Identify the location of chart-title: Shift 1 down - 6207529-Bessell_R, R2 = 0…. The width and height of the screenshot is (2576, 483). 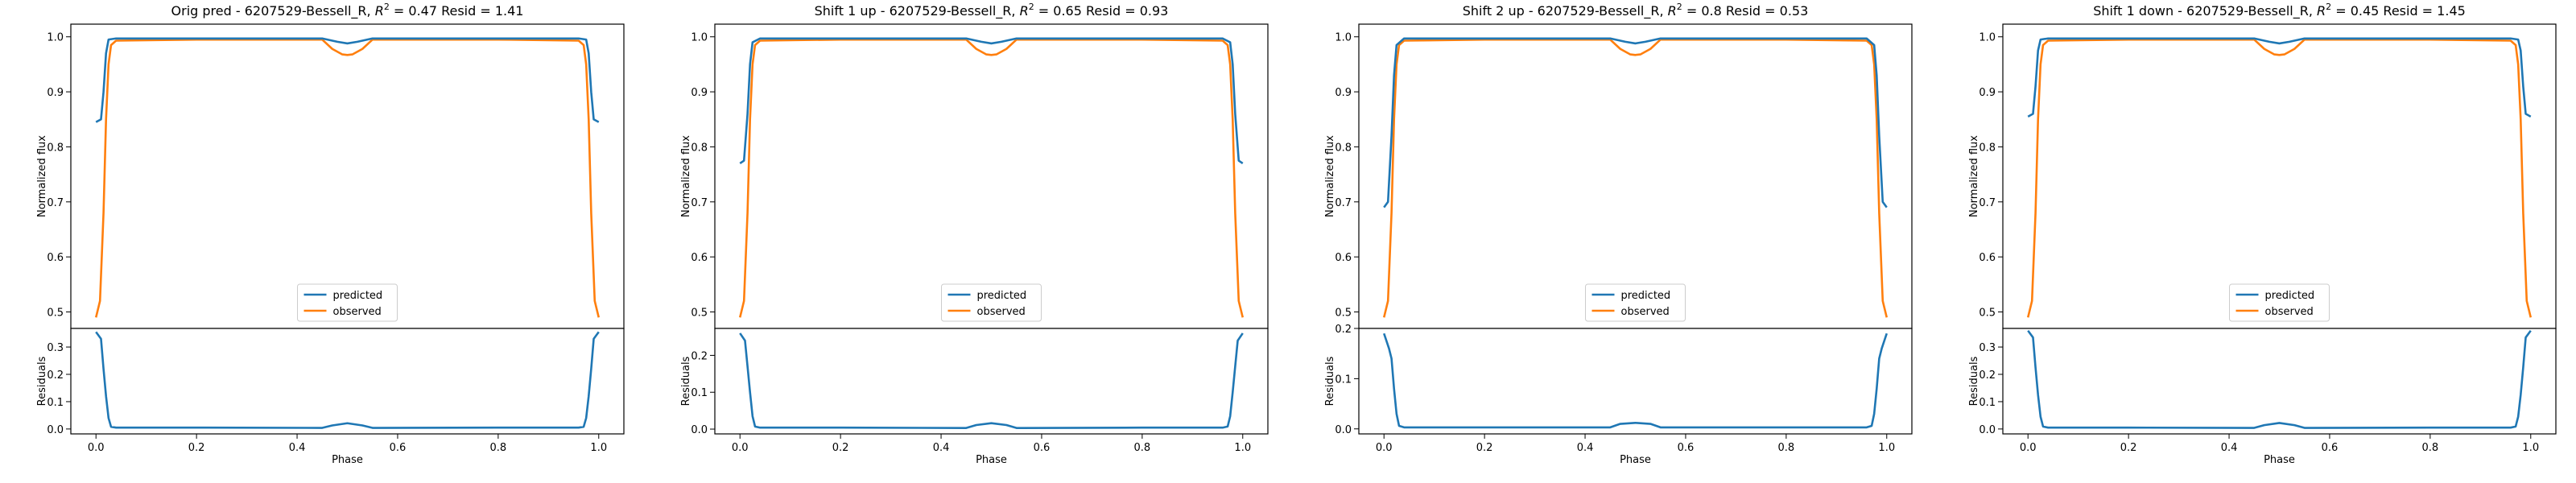
(2279, 10).